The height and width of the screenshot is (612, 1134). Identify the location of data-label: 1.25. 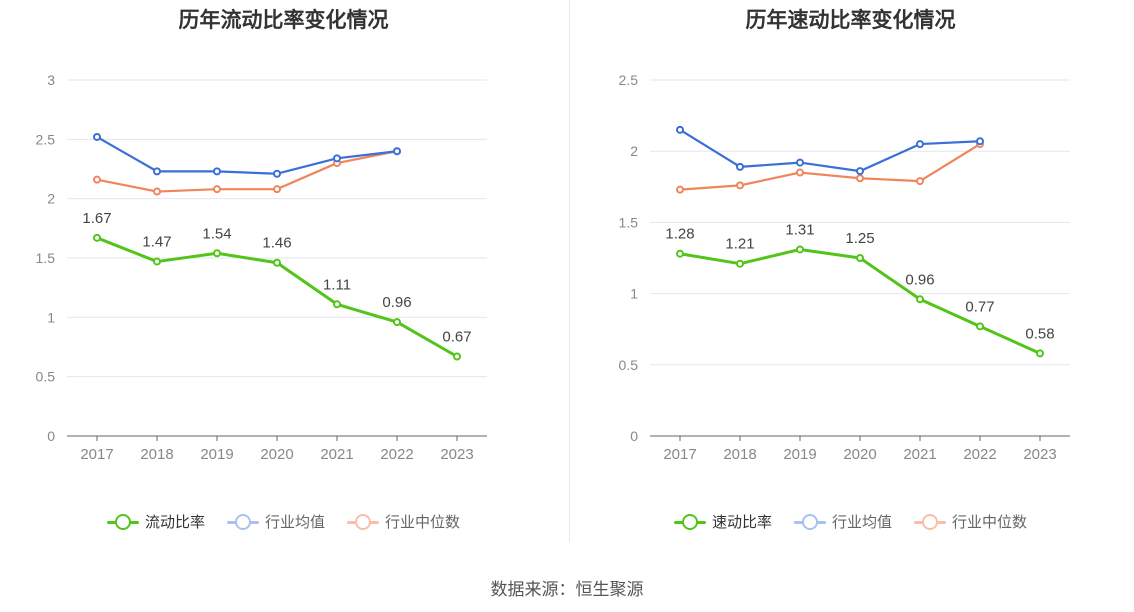
(859, 238).